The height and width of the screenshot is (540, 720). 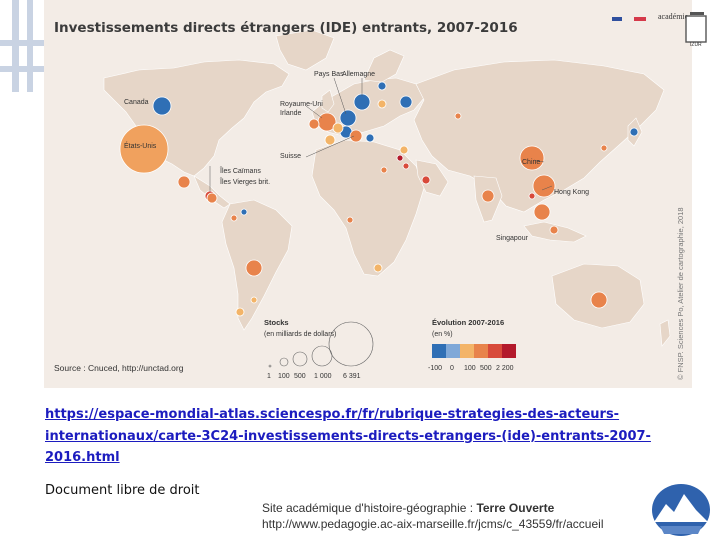 What do you see at coordinates (338, 128) in the screenshot?
I see `circle-belgium` at bounding box center [338, 128].